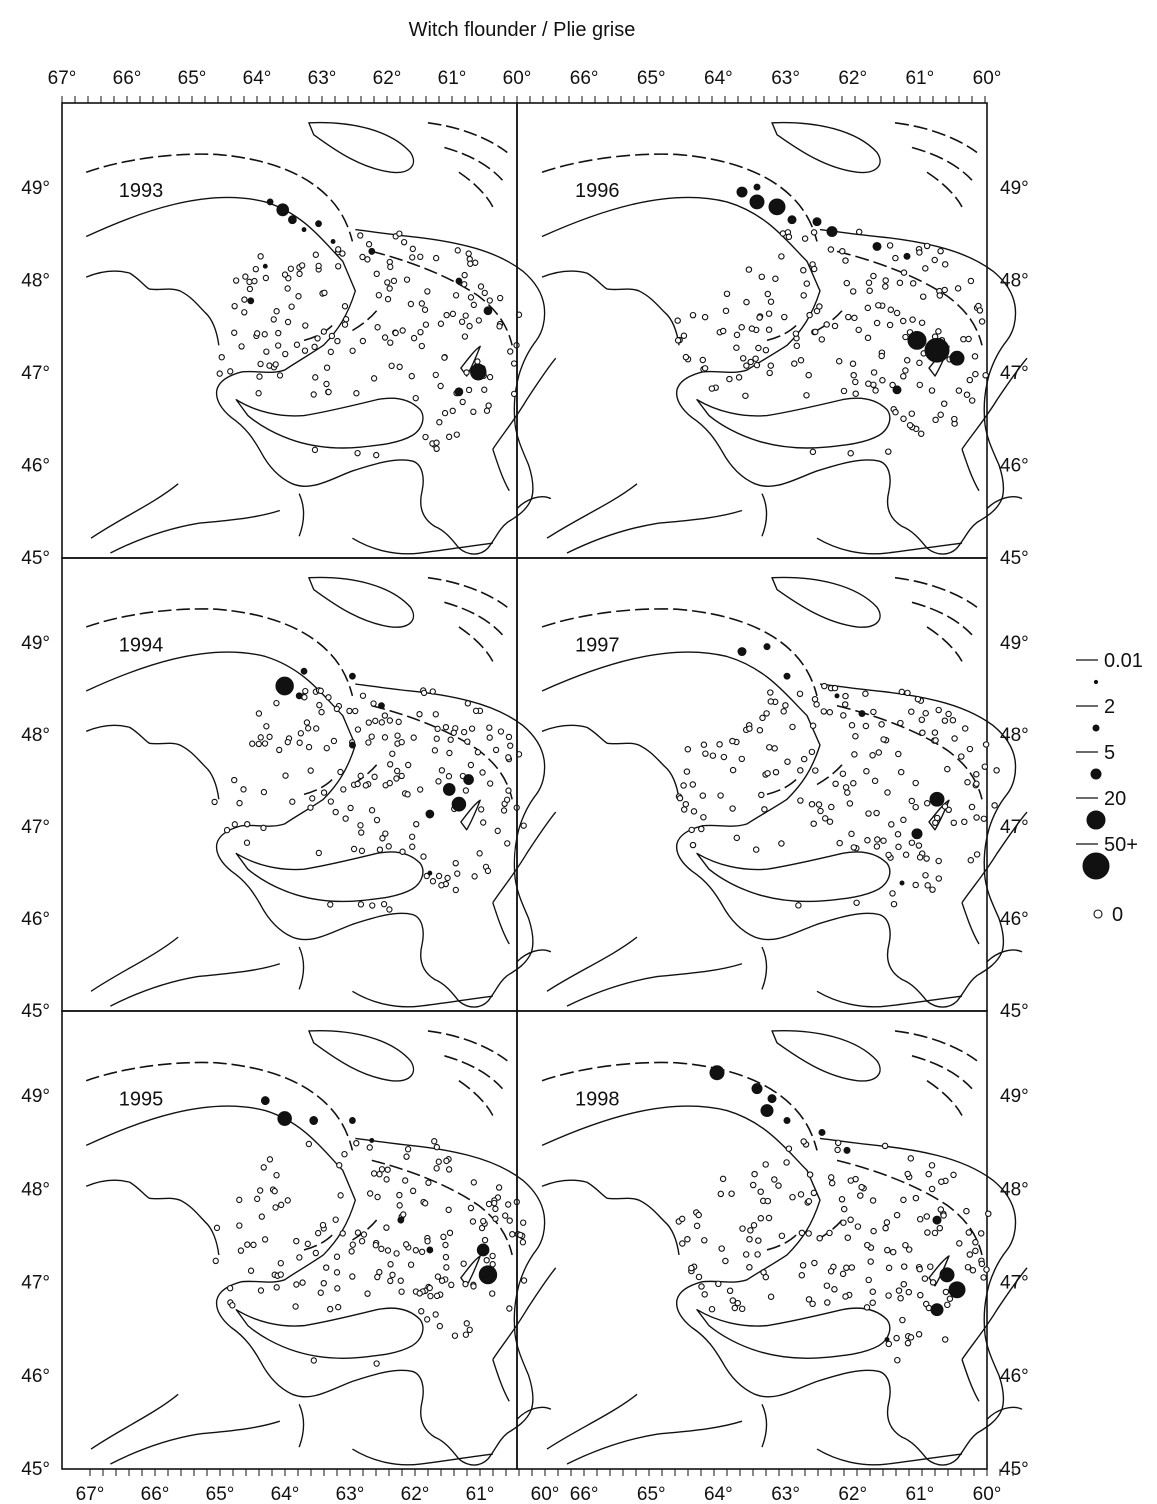  What do you see at coordinates (35, 1096) in the screenshot?
I see `latitude-tick-label: 49°` at bounding box center [35, 1096].